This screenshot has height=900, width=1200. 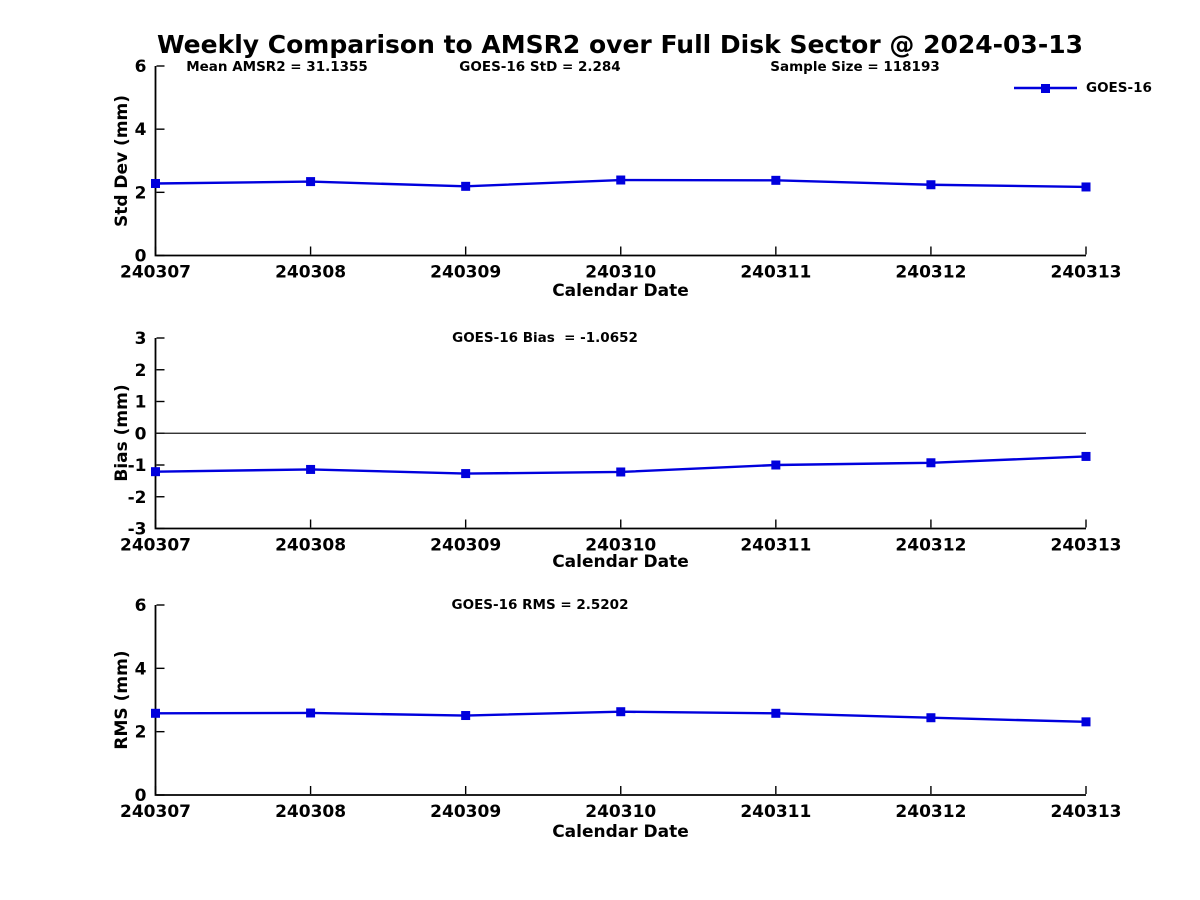 I want to click on stat-sample-size: Sample Size = 118193, so click(x=855, y=67).